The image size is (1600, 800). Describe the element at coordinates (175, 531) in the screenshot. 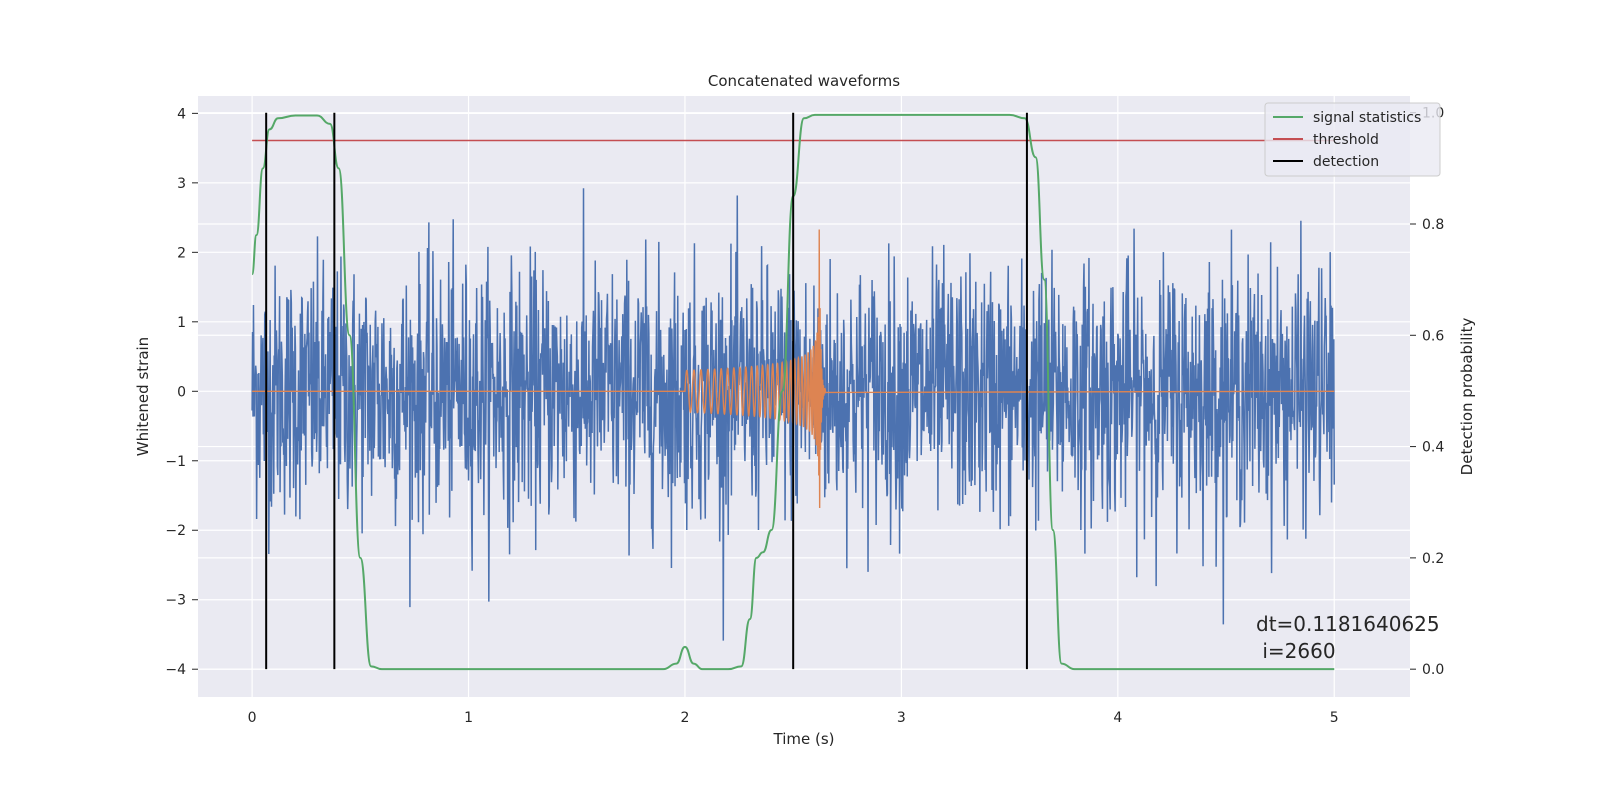

I see `y-tick-label: −2` at that location.